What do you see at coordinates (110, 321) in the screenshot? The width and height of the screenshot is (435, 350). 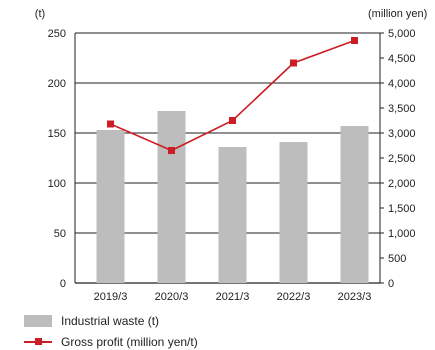 I see `legend-label-bars: Industrial waste (t)` at bounding box center [110, 321].